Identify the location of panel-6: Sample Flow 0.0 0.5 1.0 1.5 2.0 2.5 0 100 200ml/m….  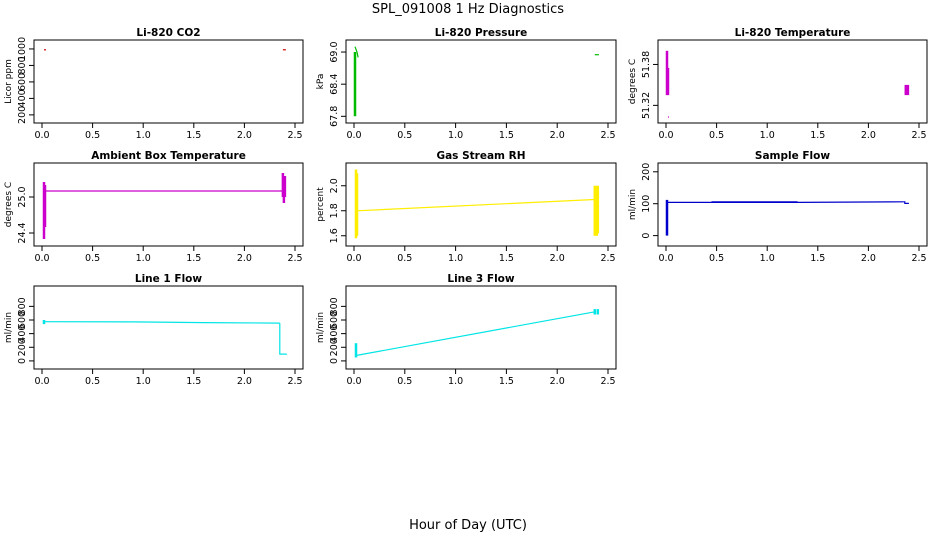
(778, 207).